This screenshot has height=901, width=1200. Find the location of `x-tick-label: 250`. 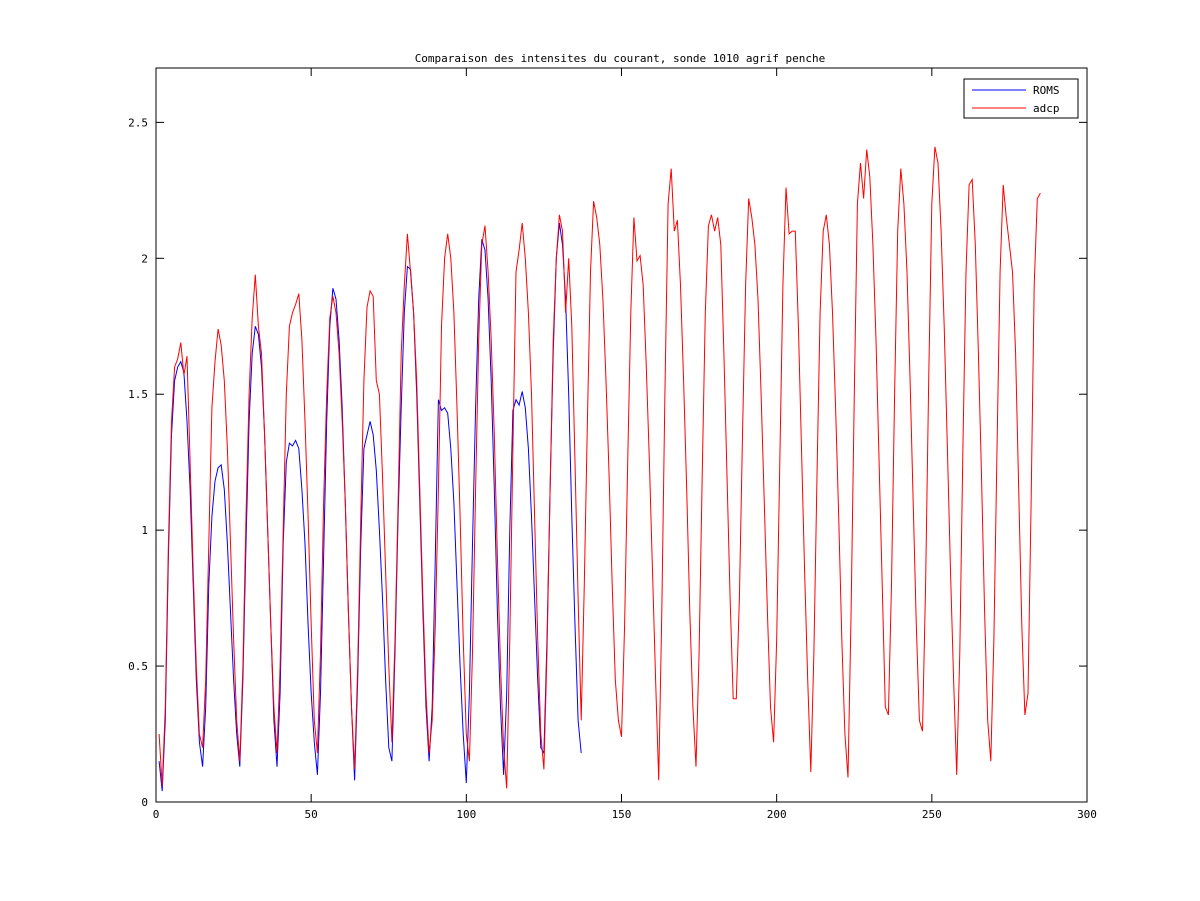

x-tick-label: 250 is located at coordinates (932, 814).